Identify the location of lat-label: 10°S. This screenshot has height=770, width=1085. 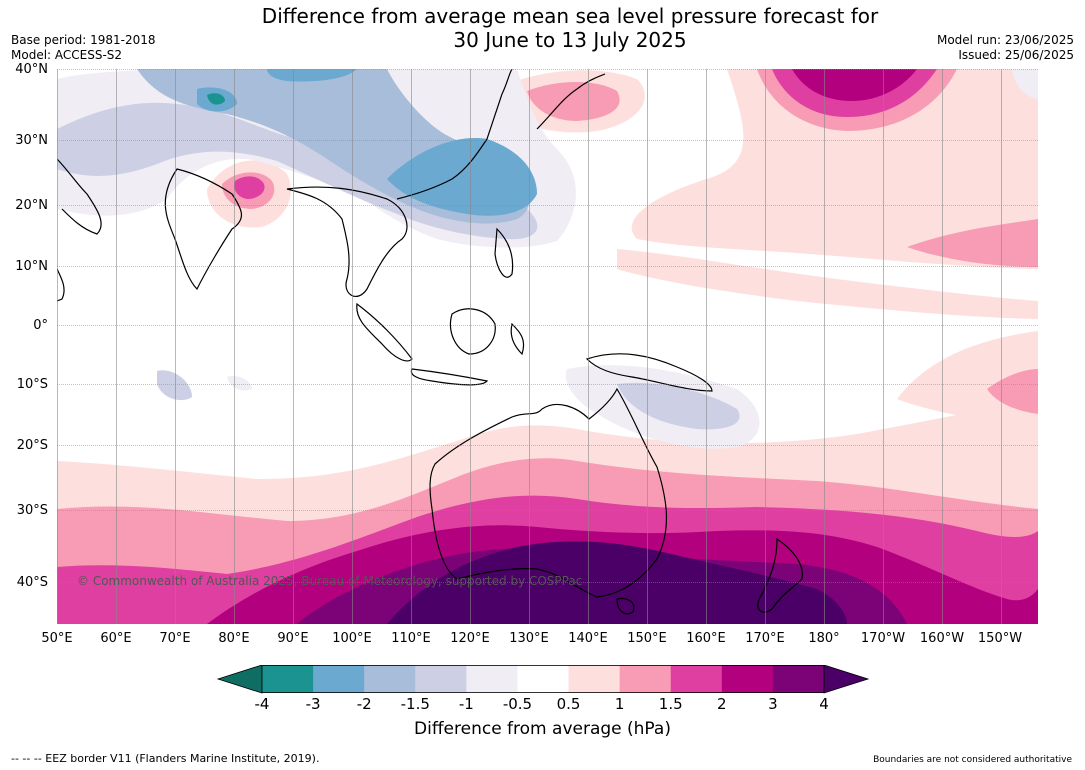
(32, 384).